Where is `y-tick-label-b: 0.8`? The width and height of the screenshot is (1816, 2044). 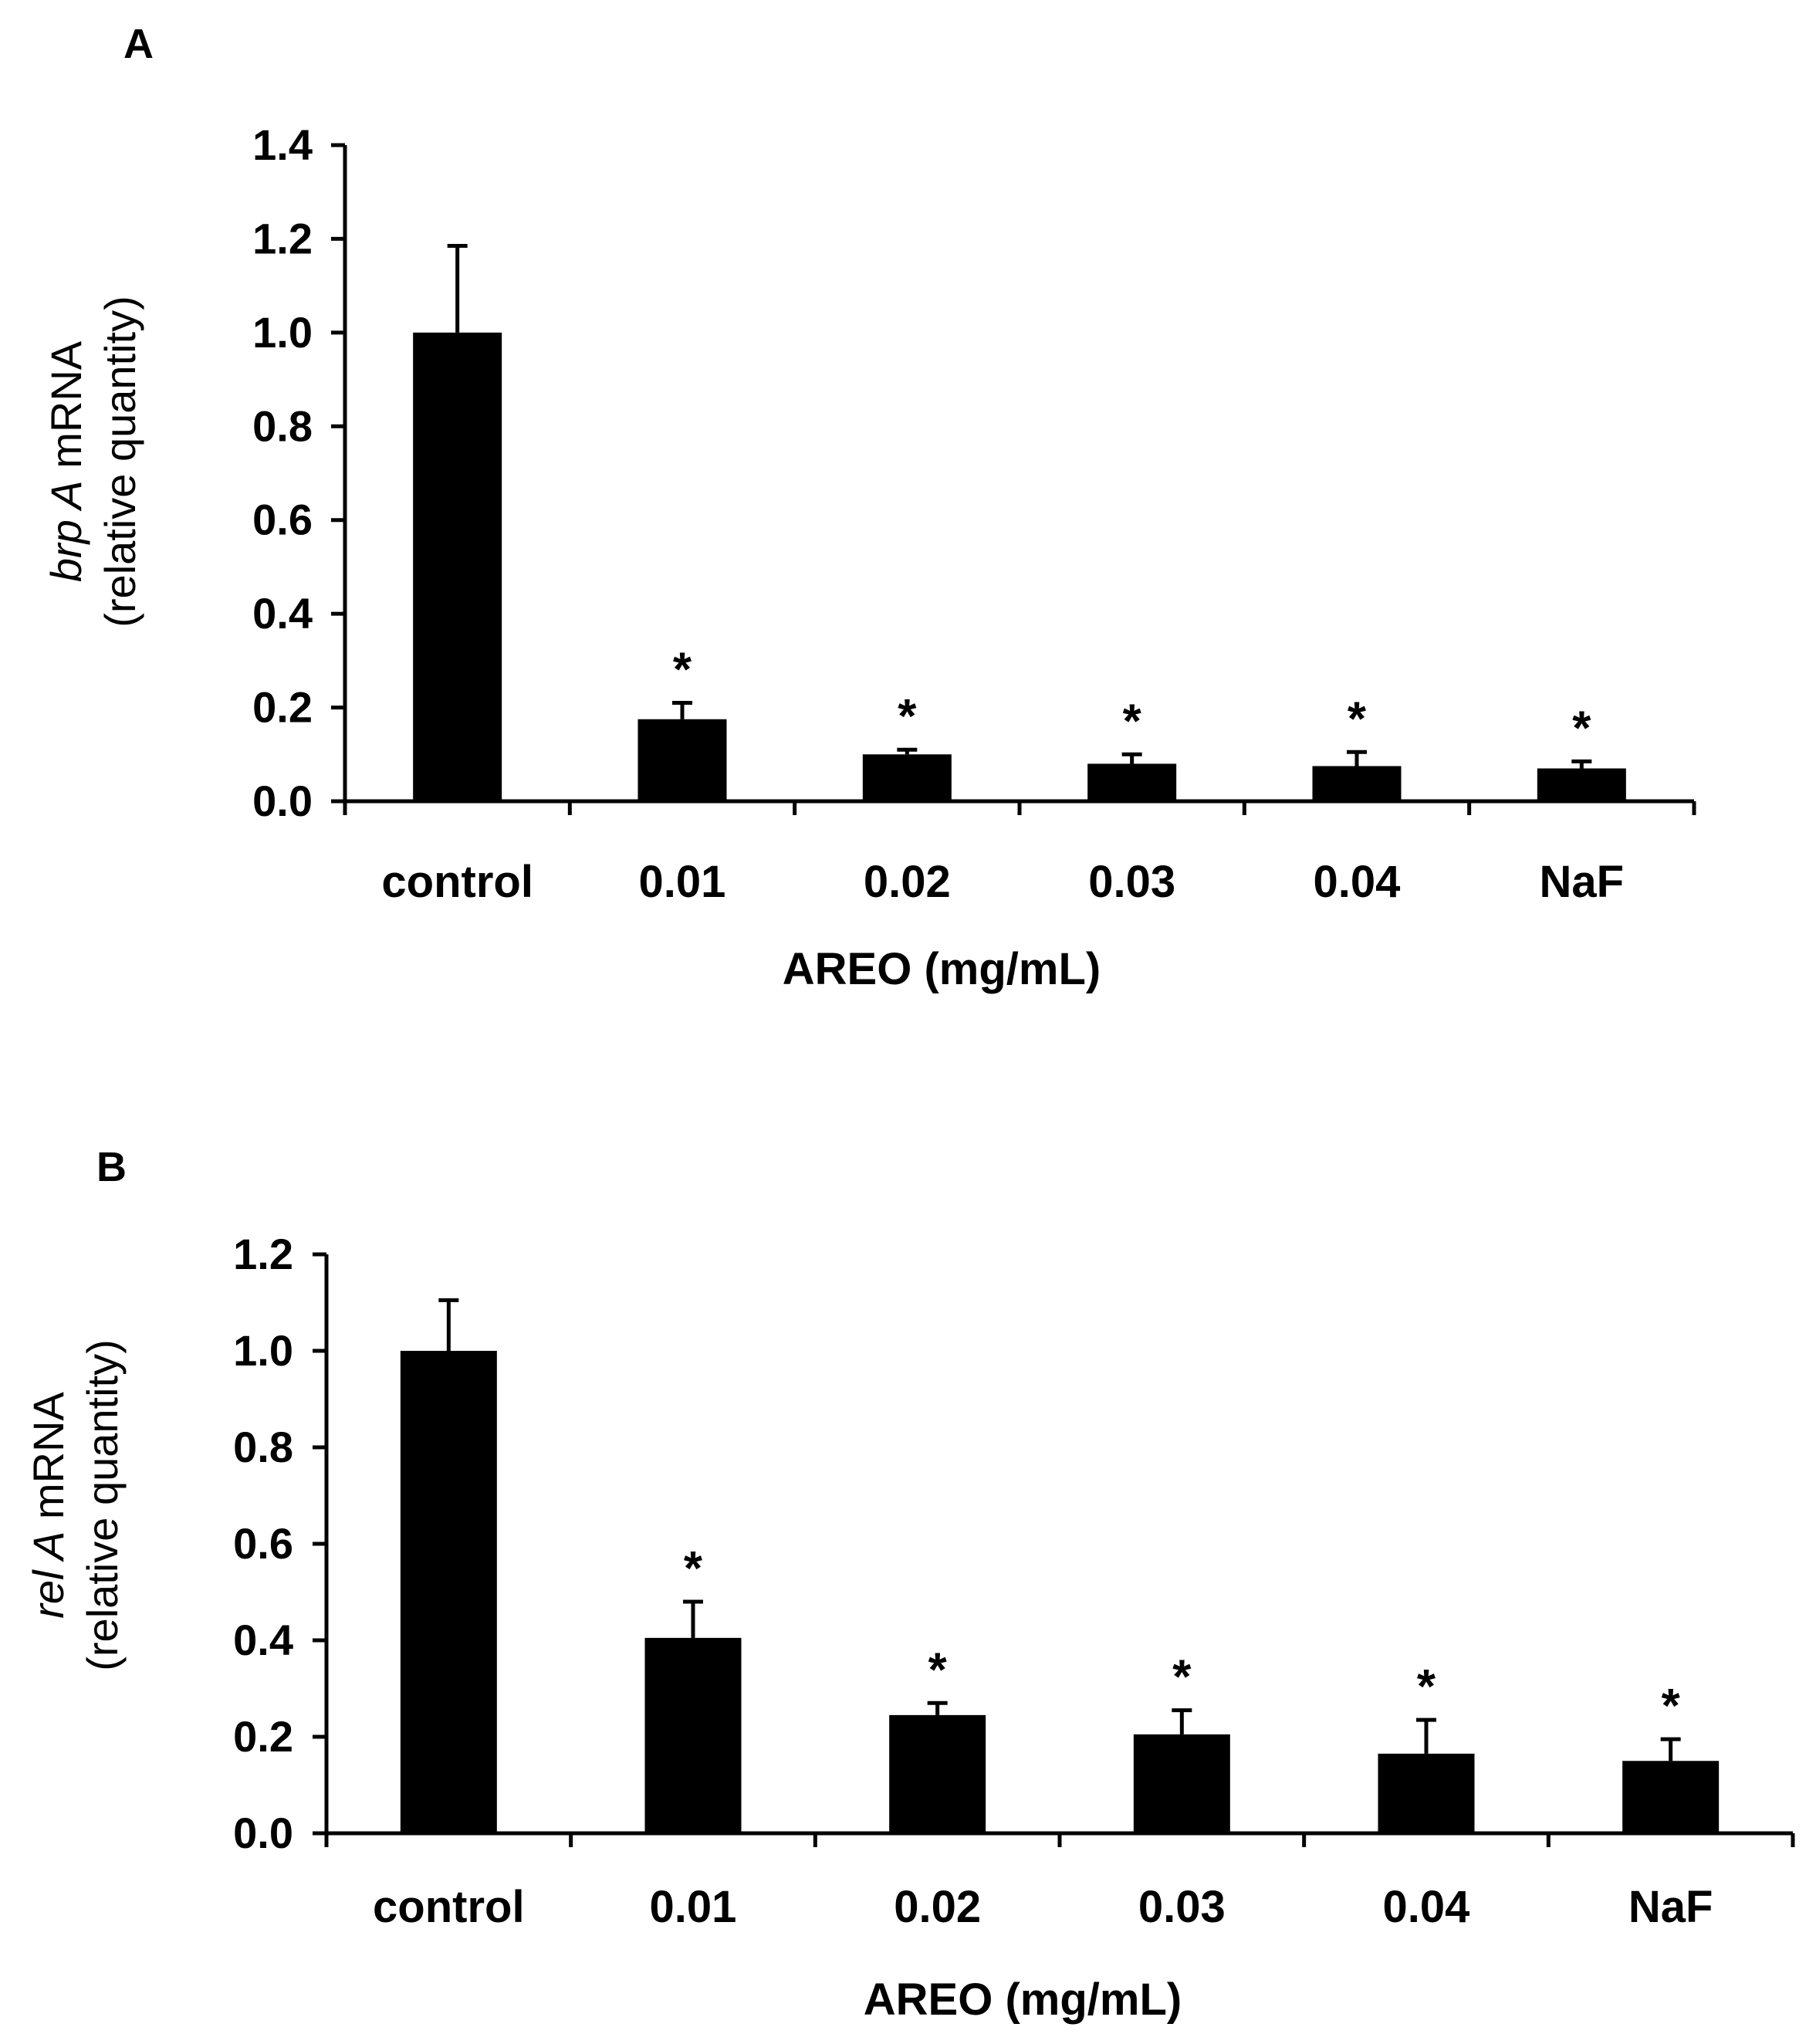 y-tick-label-b: 0.8 is located at coordinates (263, 1447).